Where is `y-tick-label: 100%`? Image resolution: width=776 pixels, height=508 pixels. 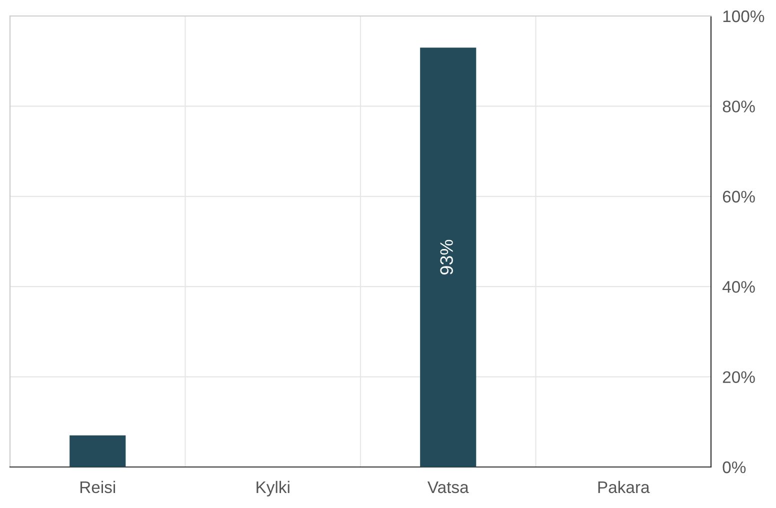 y-tick-label: 100% is located at coordinates (743, 16).